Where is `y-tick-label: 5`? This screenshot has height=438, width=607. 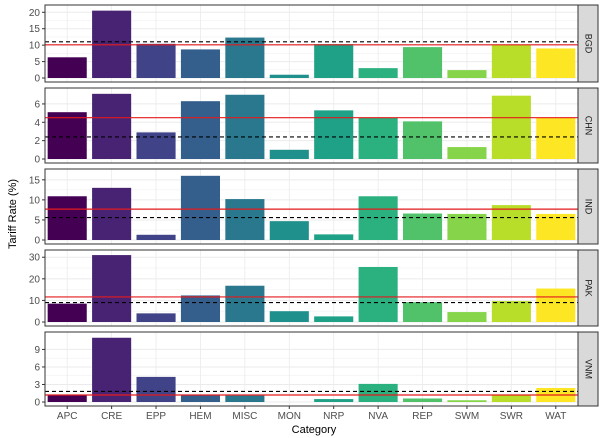
y-tick-label: 5 is located at coordinates (37, 220).